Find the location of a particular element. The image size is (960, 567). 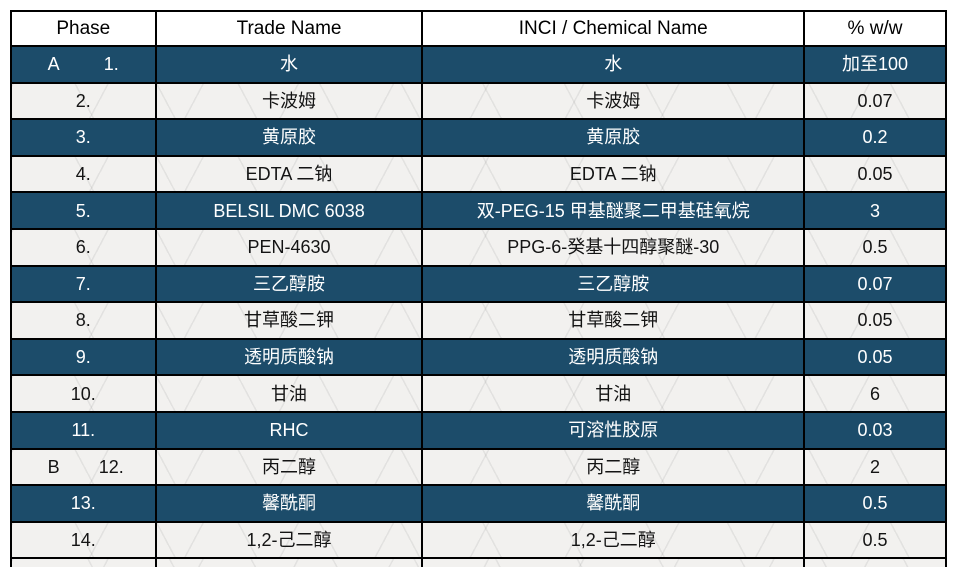

trade-name-cell: EDTA 二钠 is located at coordinates (290, 175).